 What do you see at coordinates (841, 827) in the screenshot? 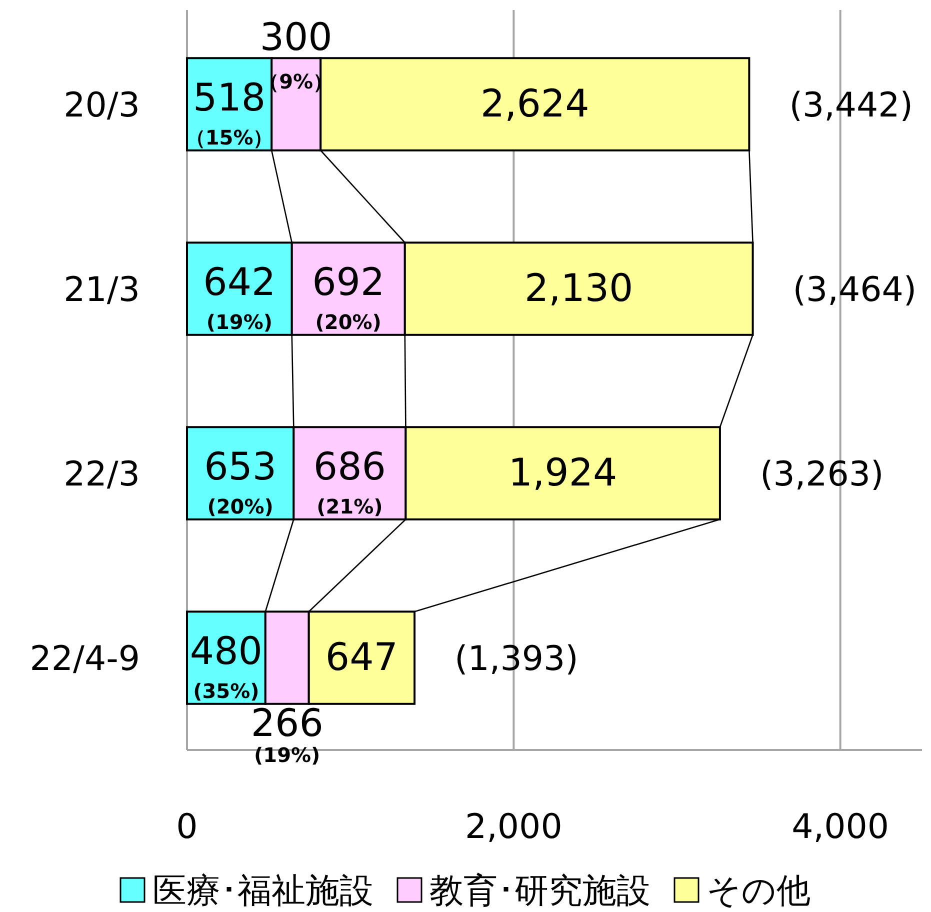
I see `x-tick-label: 4,000` at bounding box center [841, 827].